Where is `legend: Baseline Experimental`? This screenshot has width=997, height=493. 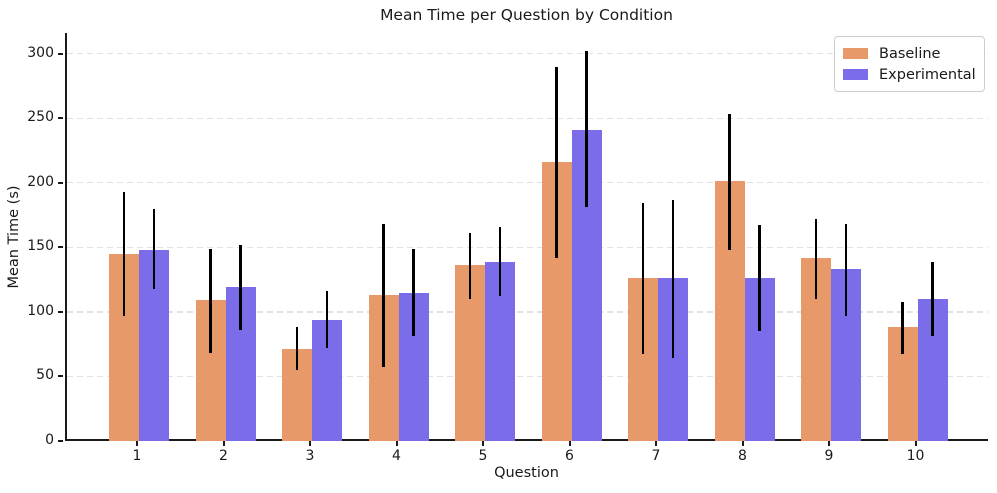 legend: Baseline Experimental is located at coordinates (909, 64).